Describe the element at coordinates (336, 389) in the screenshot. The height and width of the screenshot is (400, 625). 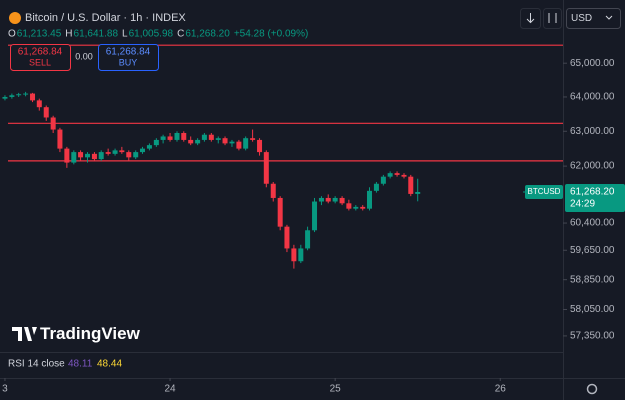
I see `x-tick-label: 25` at that location.